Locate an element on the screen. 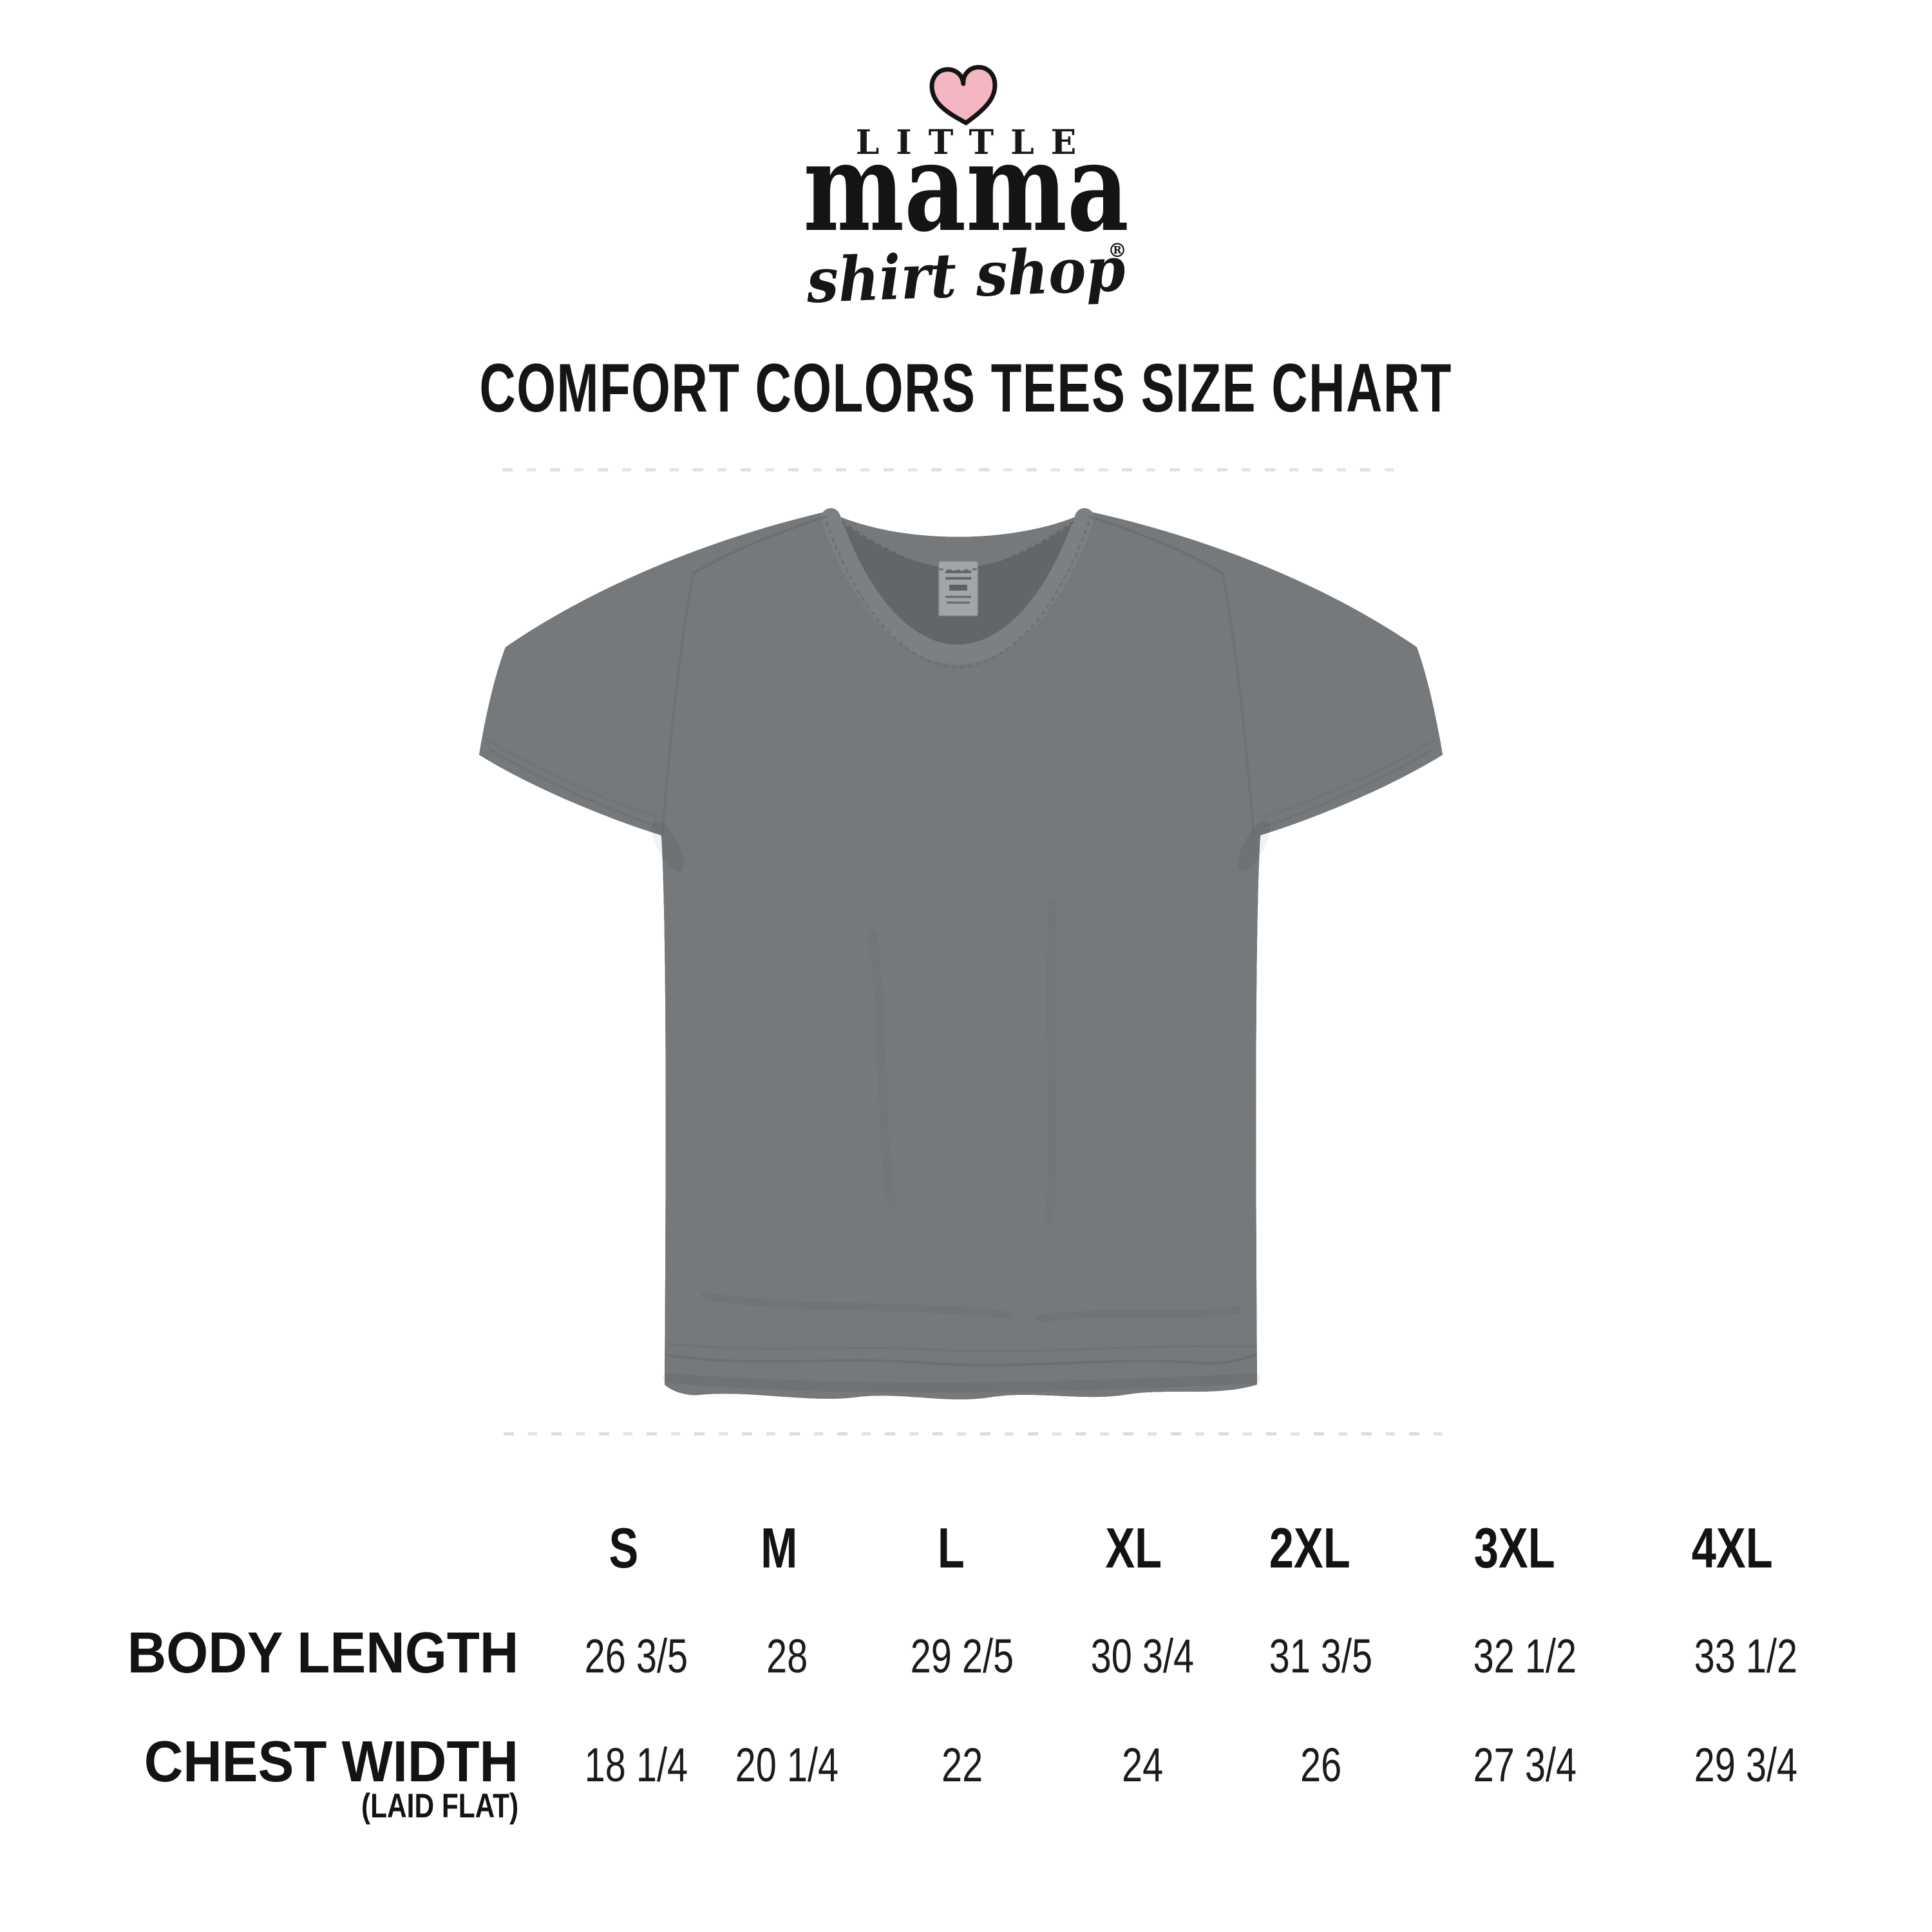  logo-little-text: LITTLE is located at coordinates (975, 143).